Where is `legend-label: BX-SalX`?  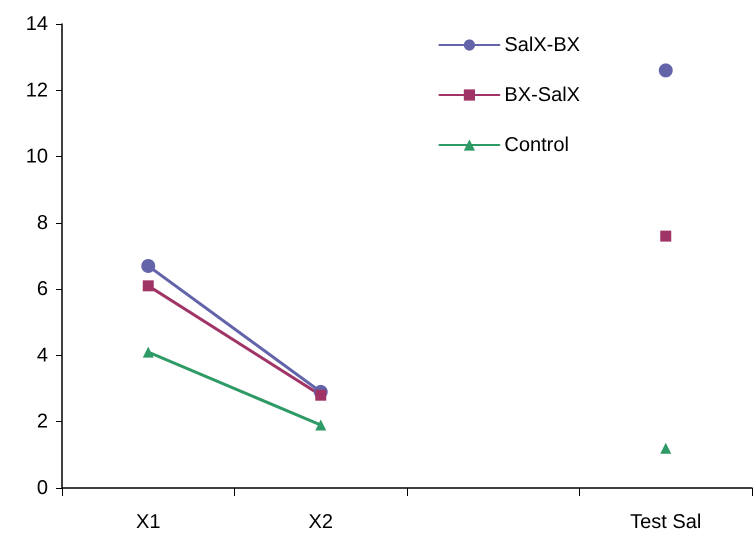
legend-label: BX-SalX is located at coordinates (542, 95).